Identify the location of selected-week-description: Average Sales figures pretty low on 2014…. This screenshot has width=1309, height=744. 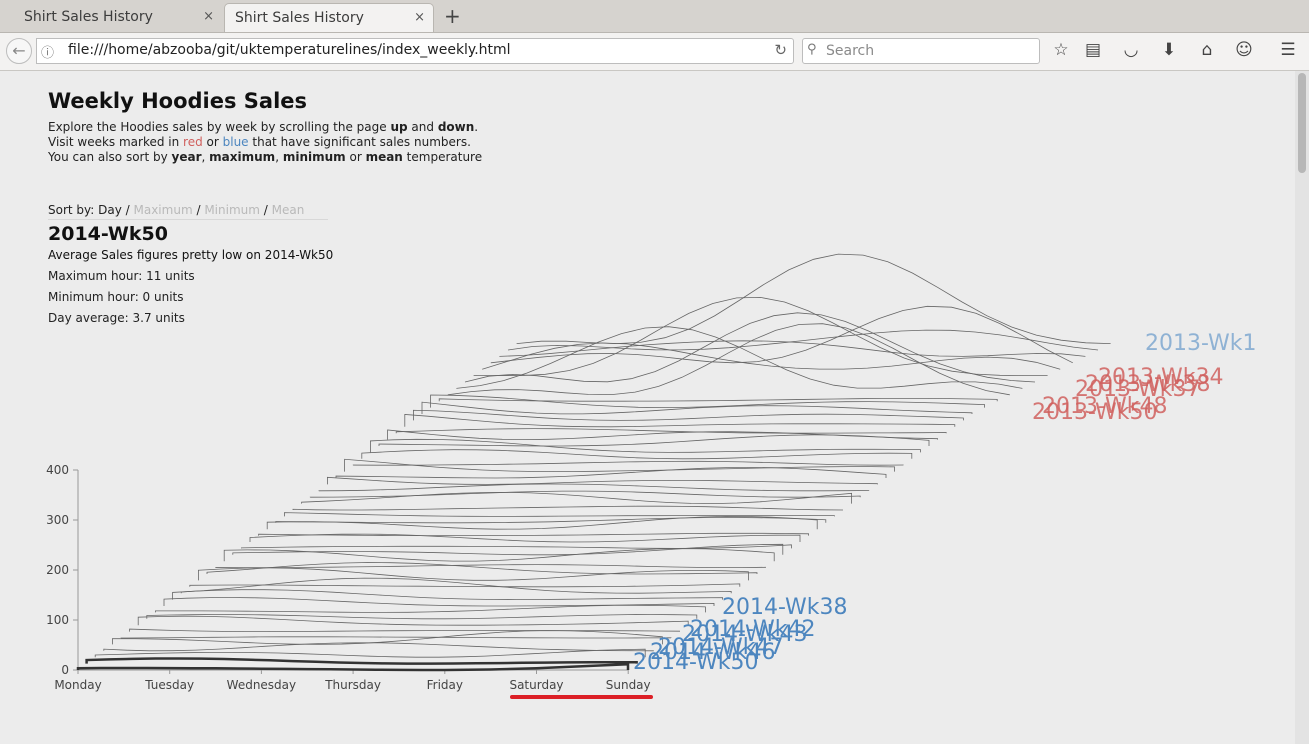
(191, 255).